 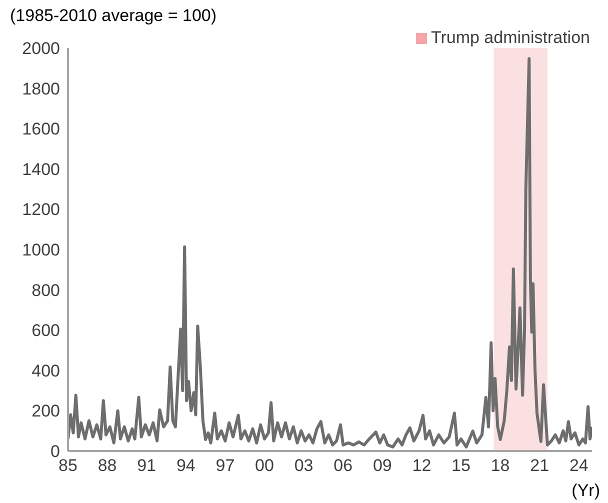 I want to click on y-tick-label: 1200, so click(x=41, y=210).